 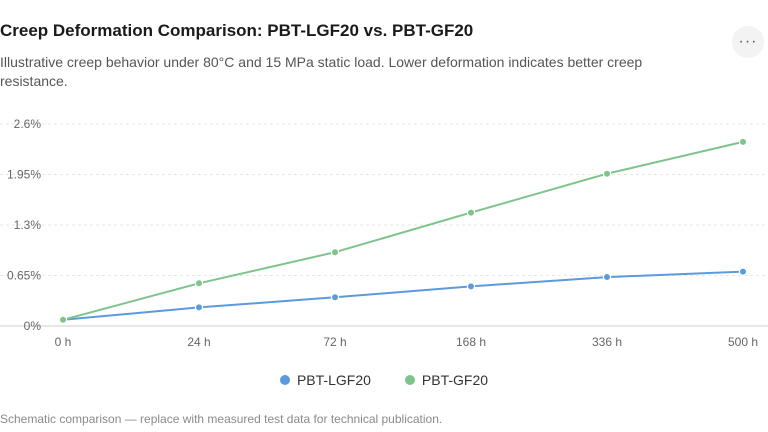 What do you see at coordinates (384, 380) in the screenshot?
I see `chart-legend: PBT-LGF20 PBT-GF20` at bounding box center [384, 380].